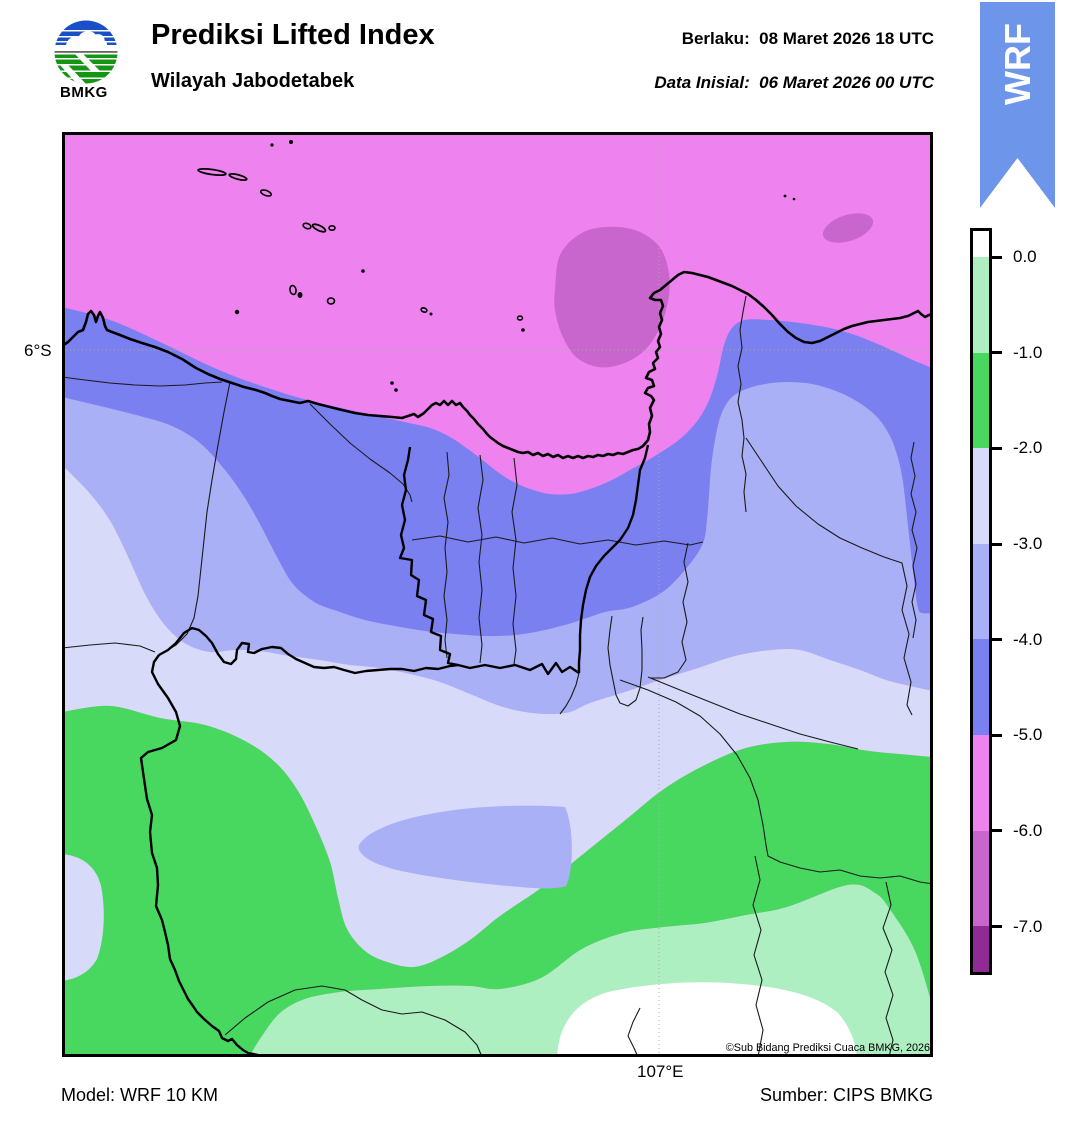 This screenshot has width=1068, height=1128. What do you see at coordinates (1017, 64) in the screenshot?
I see `svg-text: WRF` at bounding box center [1017, 64].